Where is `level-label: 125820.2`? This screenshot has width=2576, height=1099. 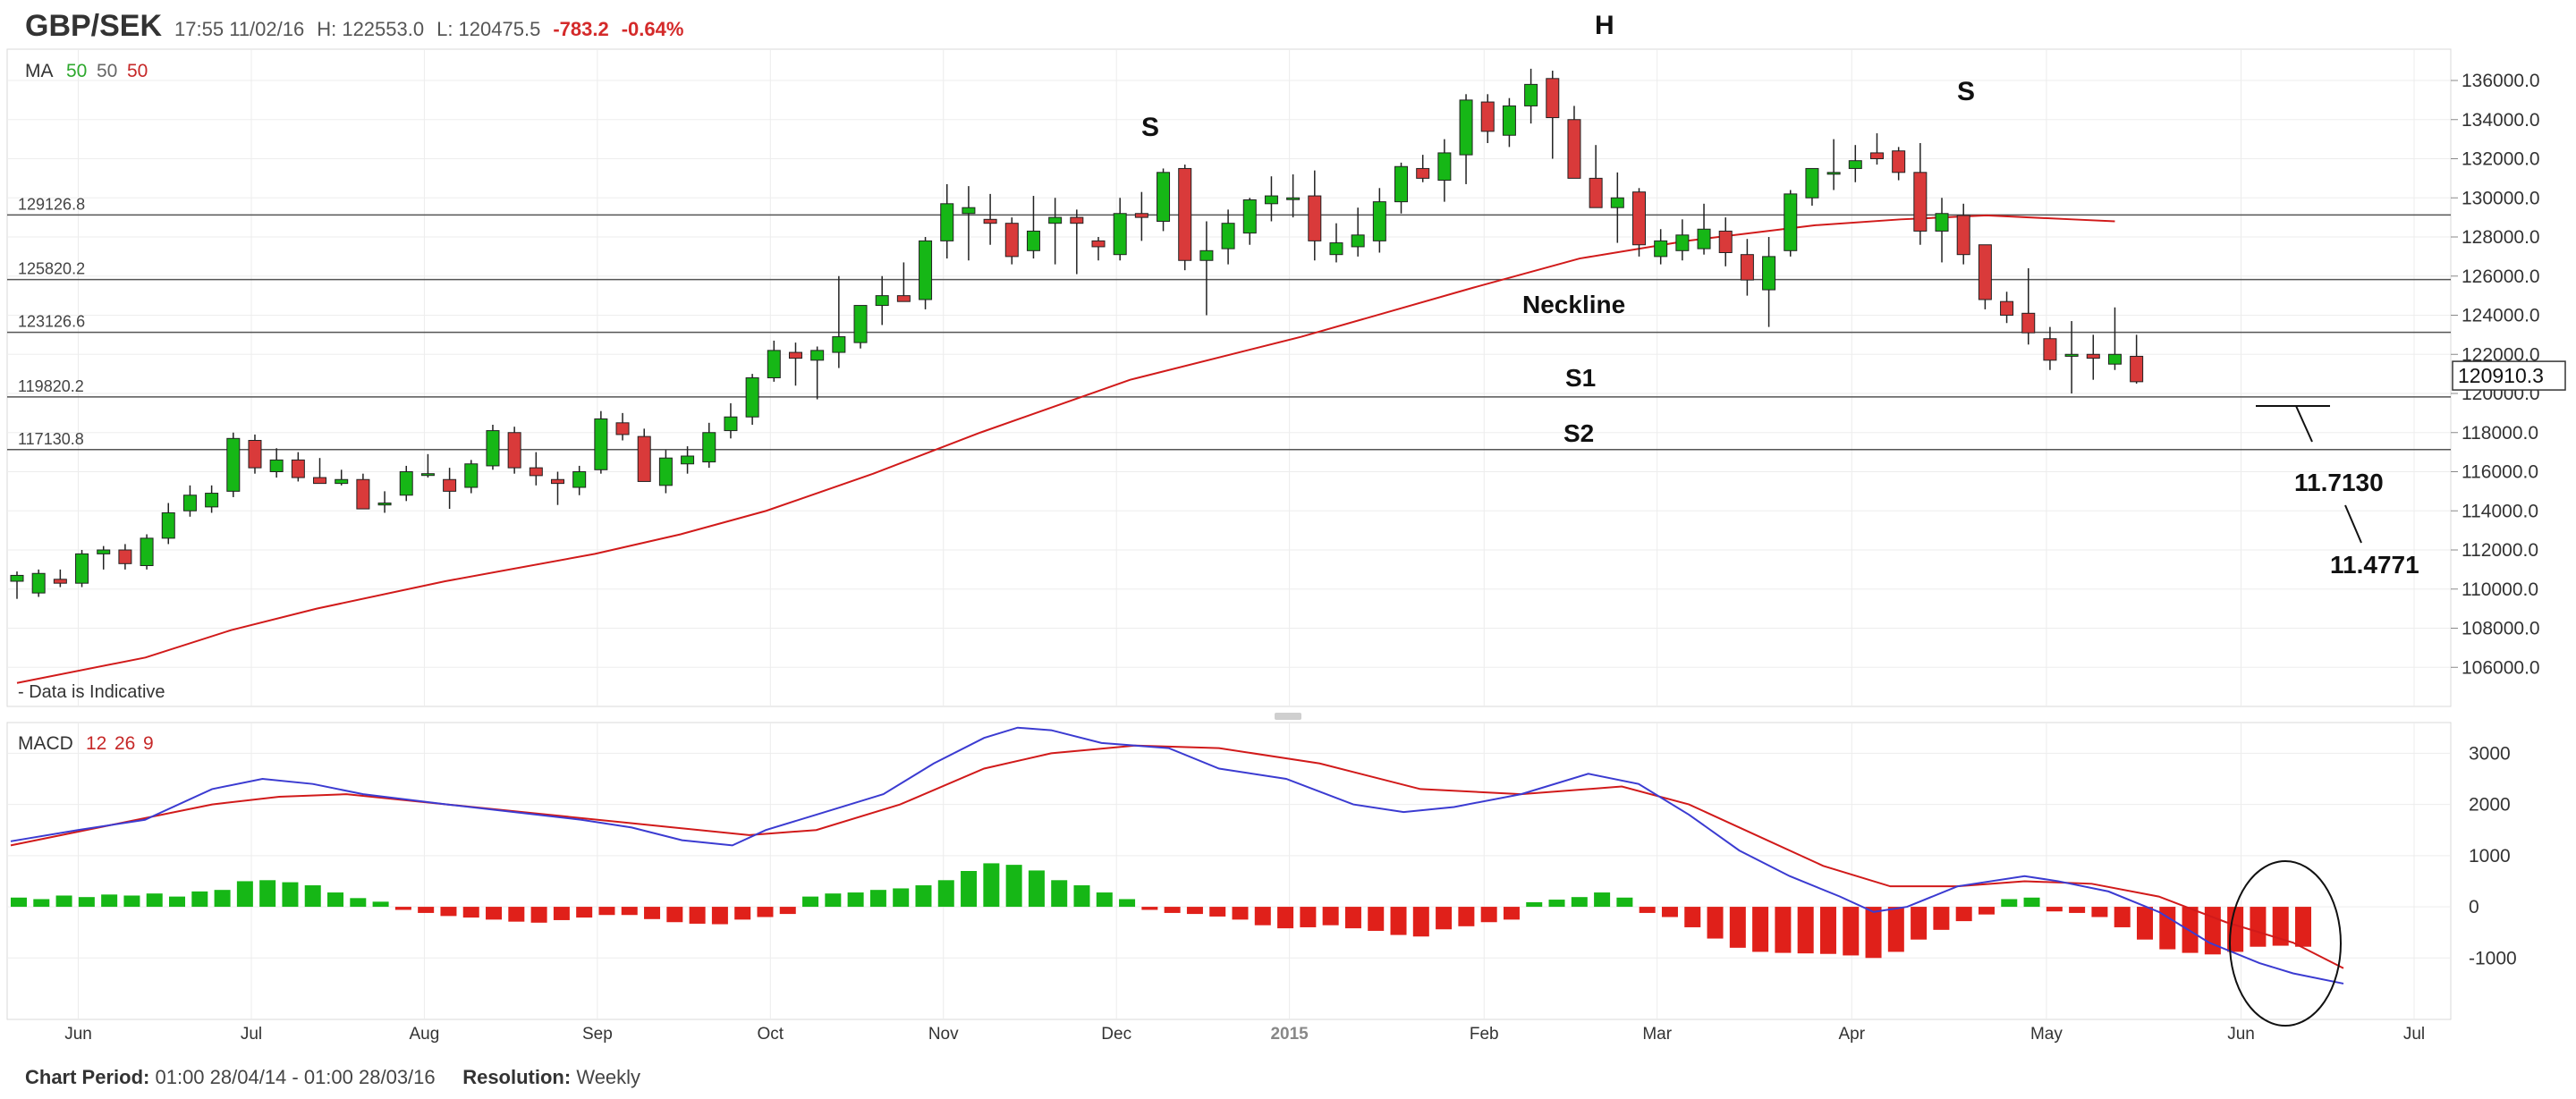
level-label: 125820.2 is located at coordinates (51, 269).